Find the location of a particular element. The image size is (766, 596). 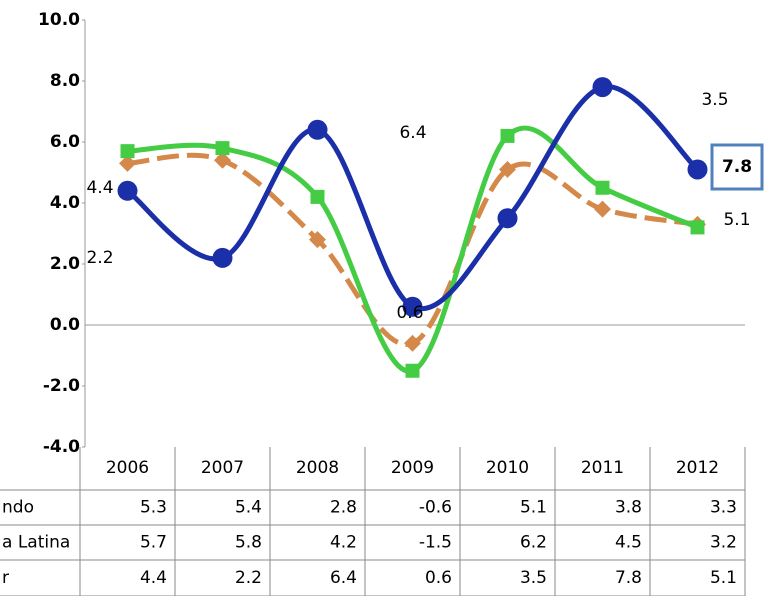

table-cell: -1.5 is located at coordinates (435, 543).